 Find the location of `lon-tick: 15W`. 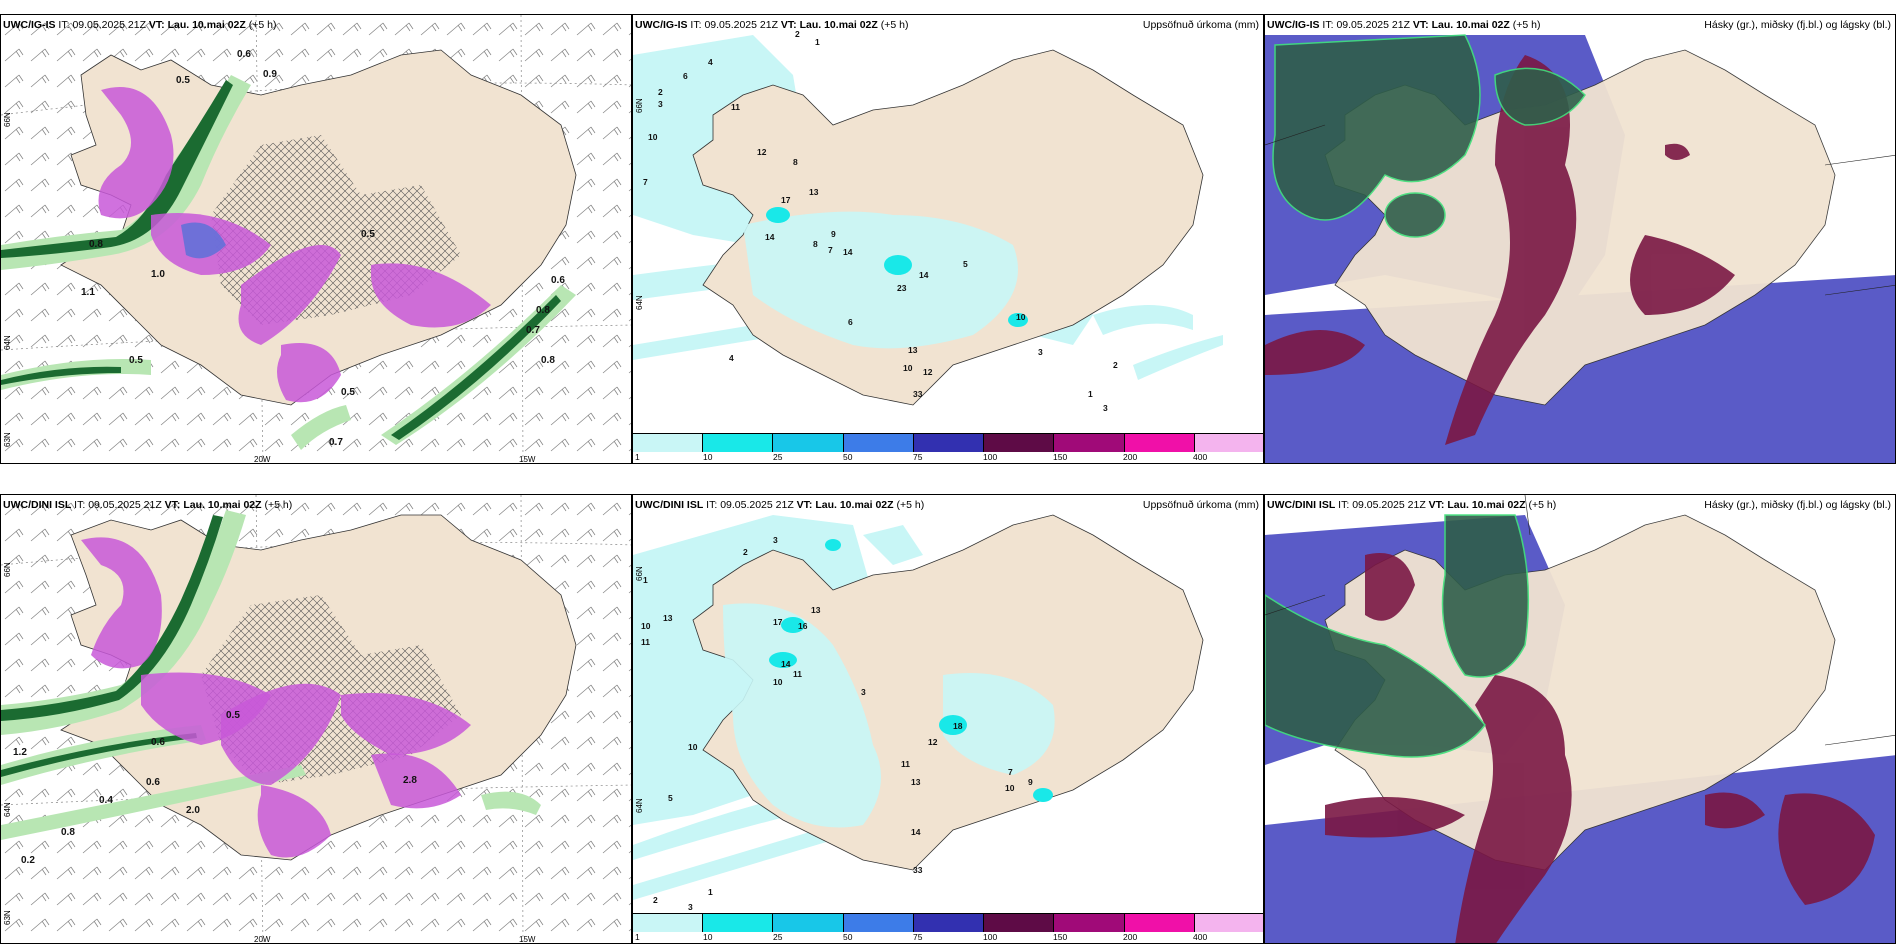

lon-tick: 15W is located at coordinates (527, 939).